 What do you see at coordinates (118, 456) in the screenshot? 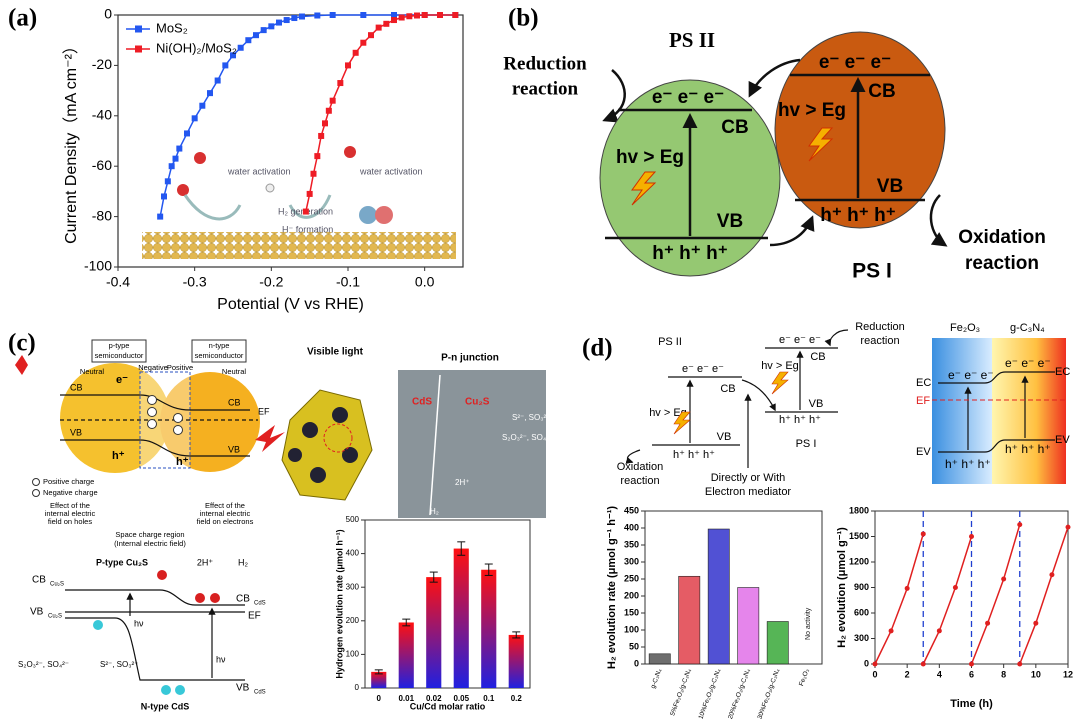
I see `label: h⁺` at bounding box center [118, 456].